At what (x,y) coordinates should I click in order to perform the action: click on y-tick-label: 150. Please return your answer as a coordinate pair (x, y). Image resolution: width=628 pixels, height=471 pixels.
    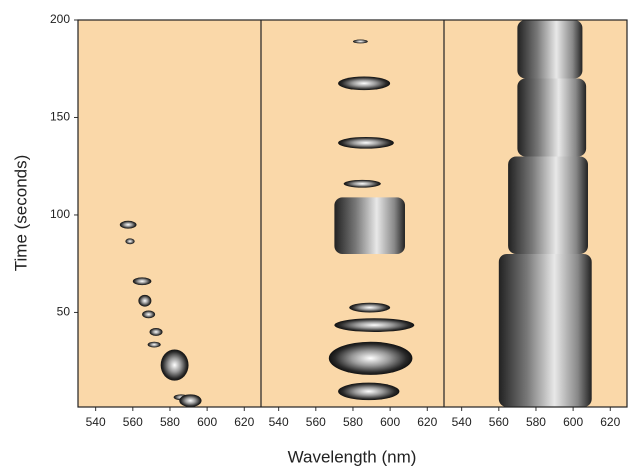
    Looking at the image, I should click on (60, 117).